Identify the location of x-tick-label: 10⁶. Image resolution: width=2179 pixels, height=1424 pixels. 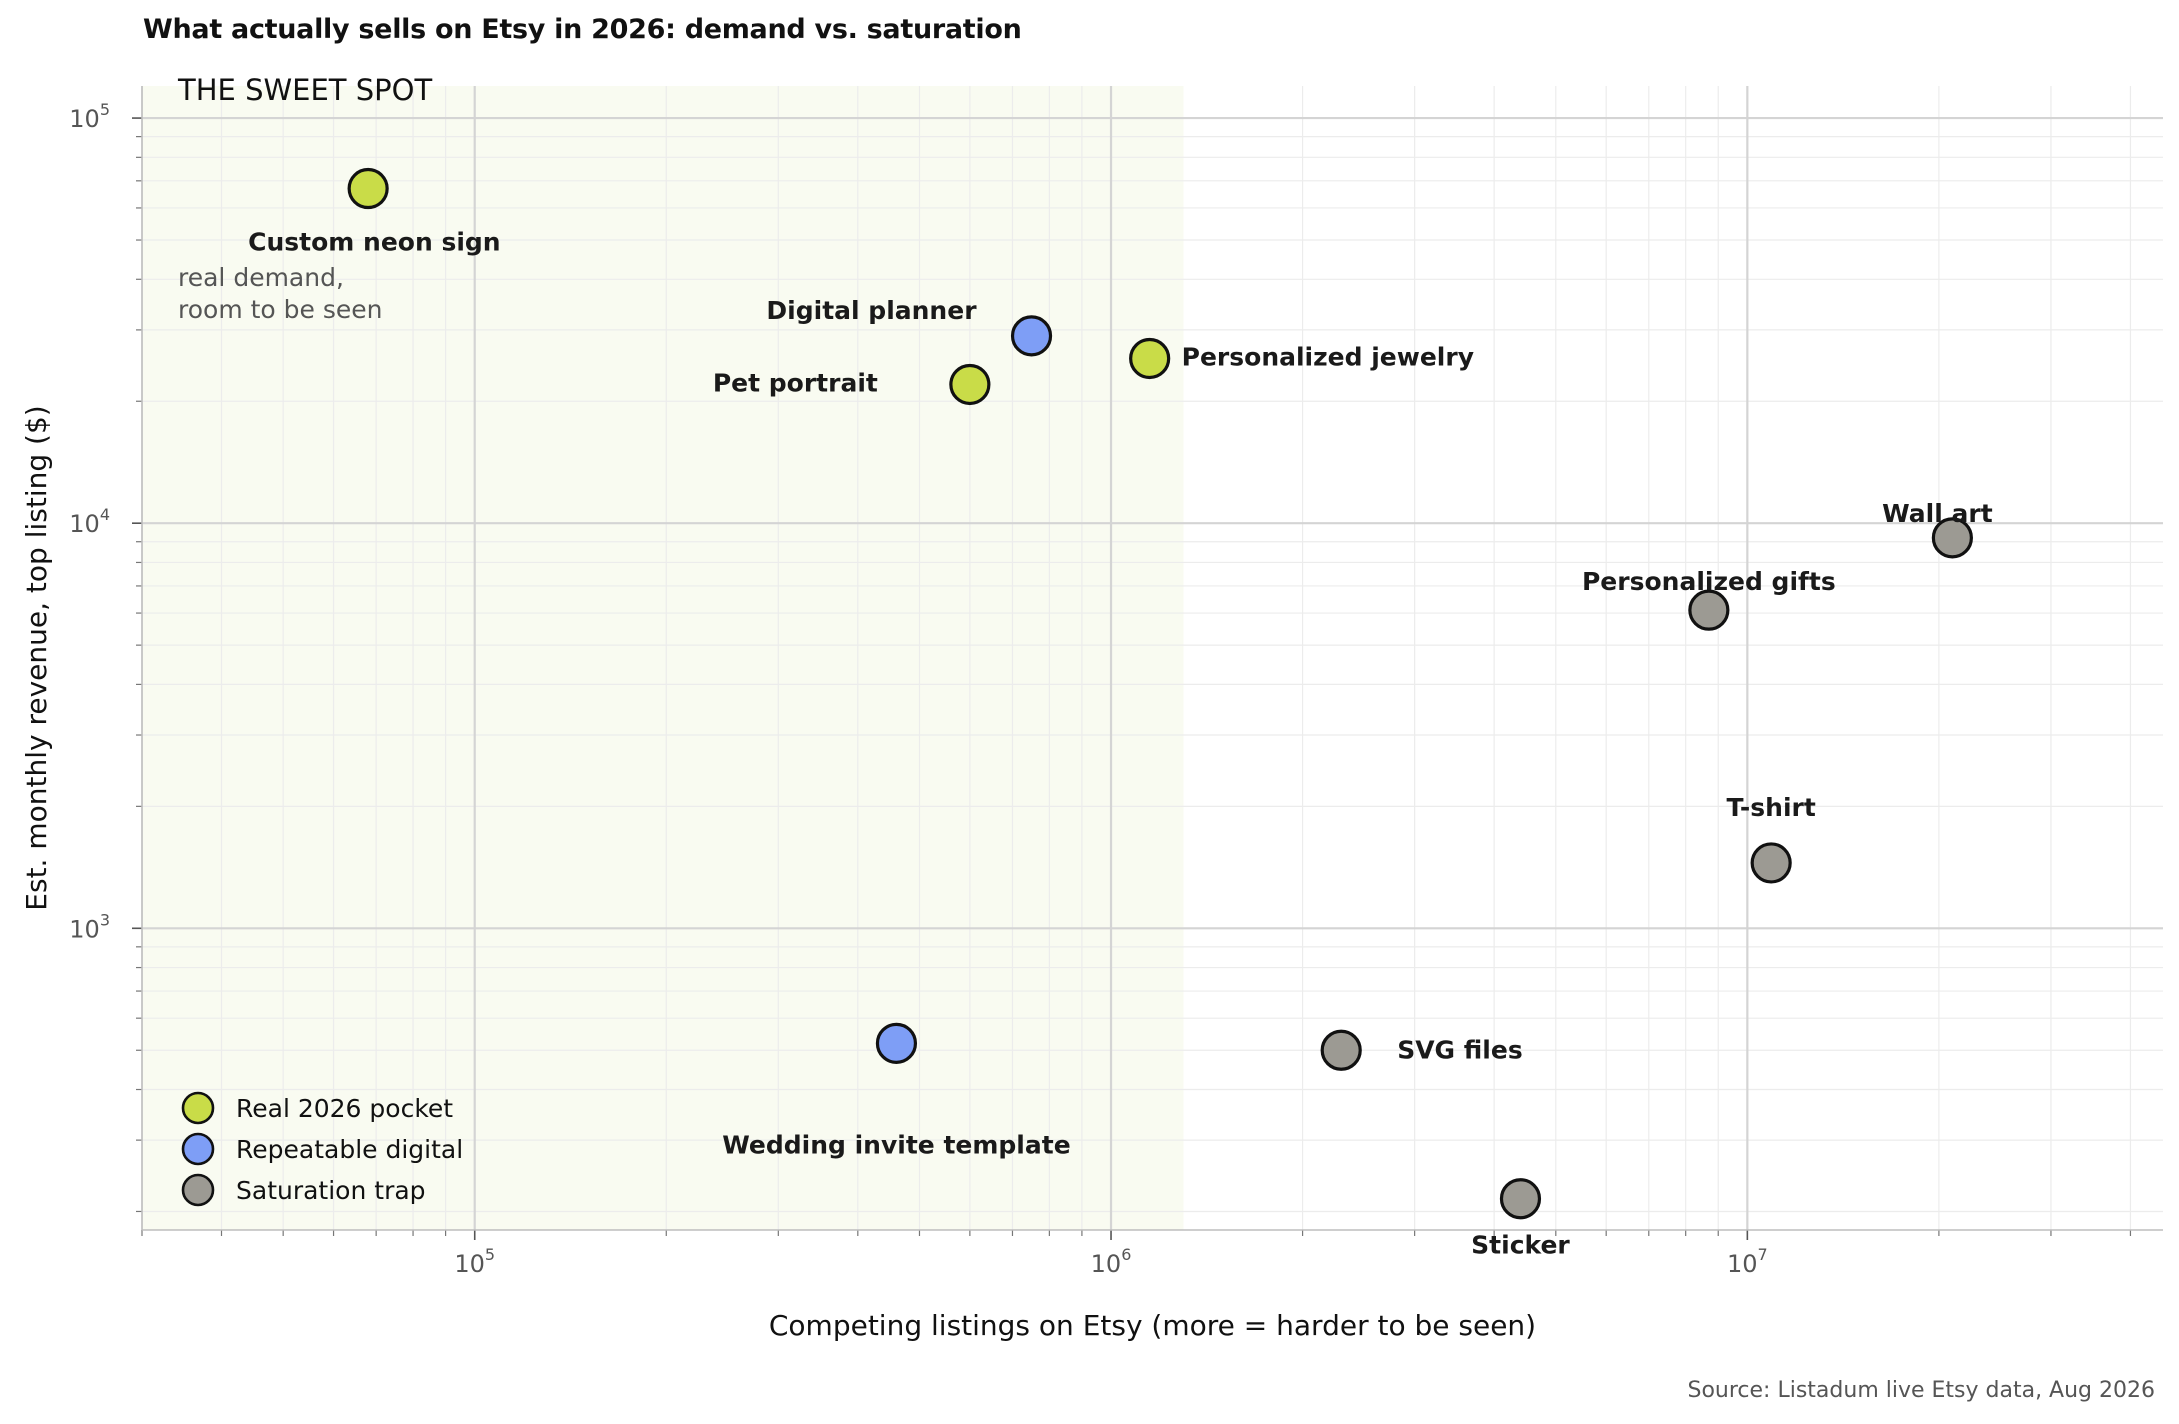
(1111, 1261).